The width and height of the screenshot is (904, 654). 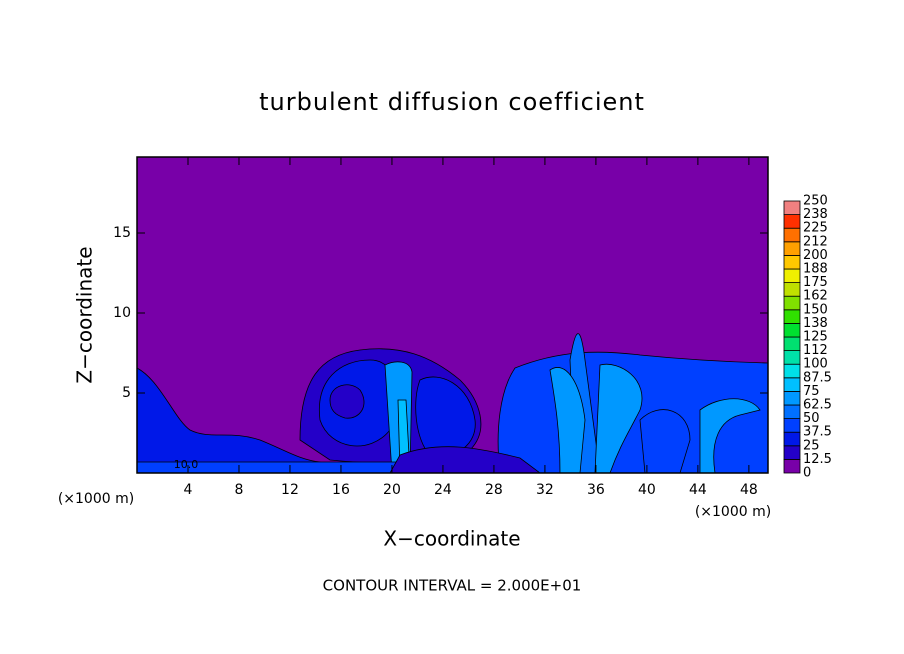 I want to click on x-tick-label: 12, so click(x=290, y=490).